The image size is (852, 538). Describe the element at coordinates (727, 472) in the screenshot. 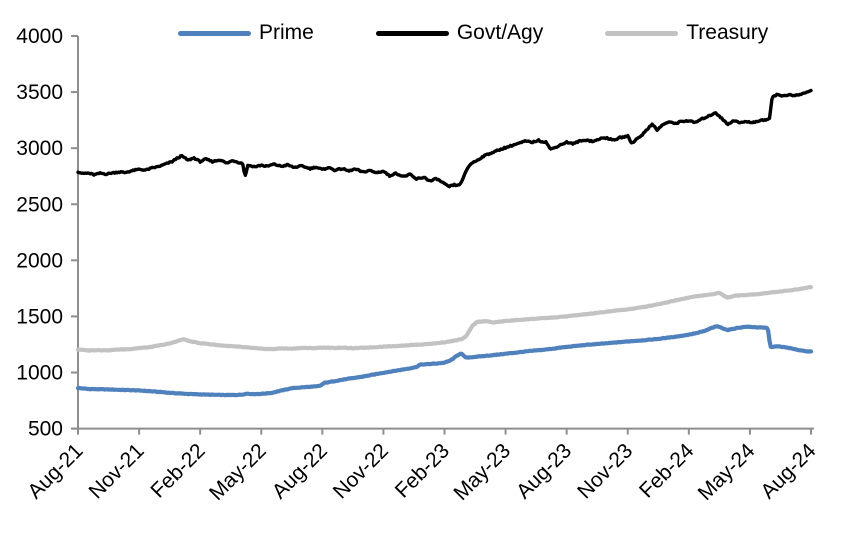

I see `x-tick-label: May-24` at that location.